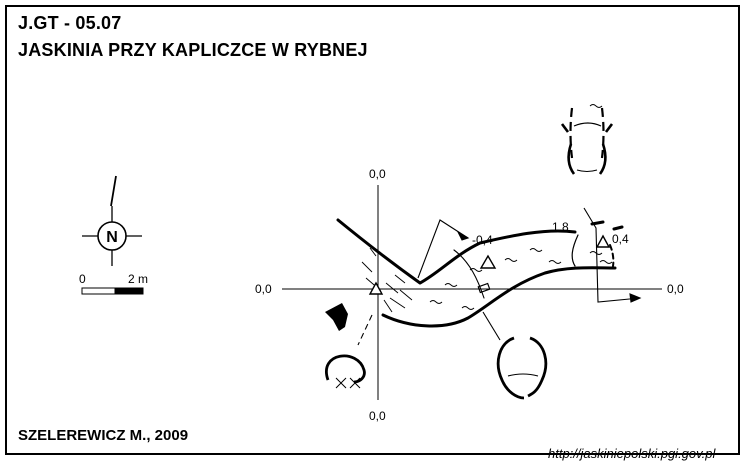  What do you see at coordinates (336, 317) in the screenshot?
I see `entrance-arrow-icon` at bounding box center [336, 317].